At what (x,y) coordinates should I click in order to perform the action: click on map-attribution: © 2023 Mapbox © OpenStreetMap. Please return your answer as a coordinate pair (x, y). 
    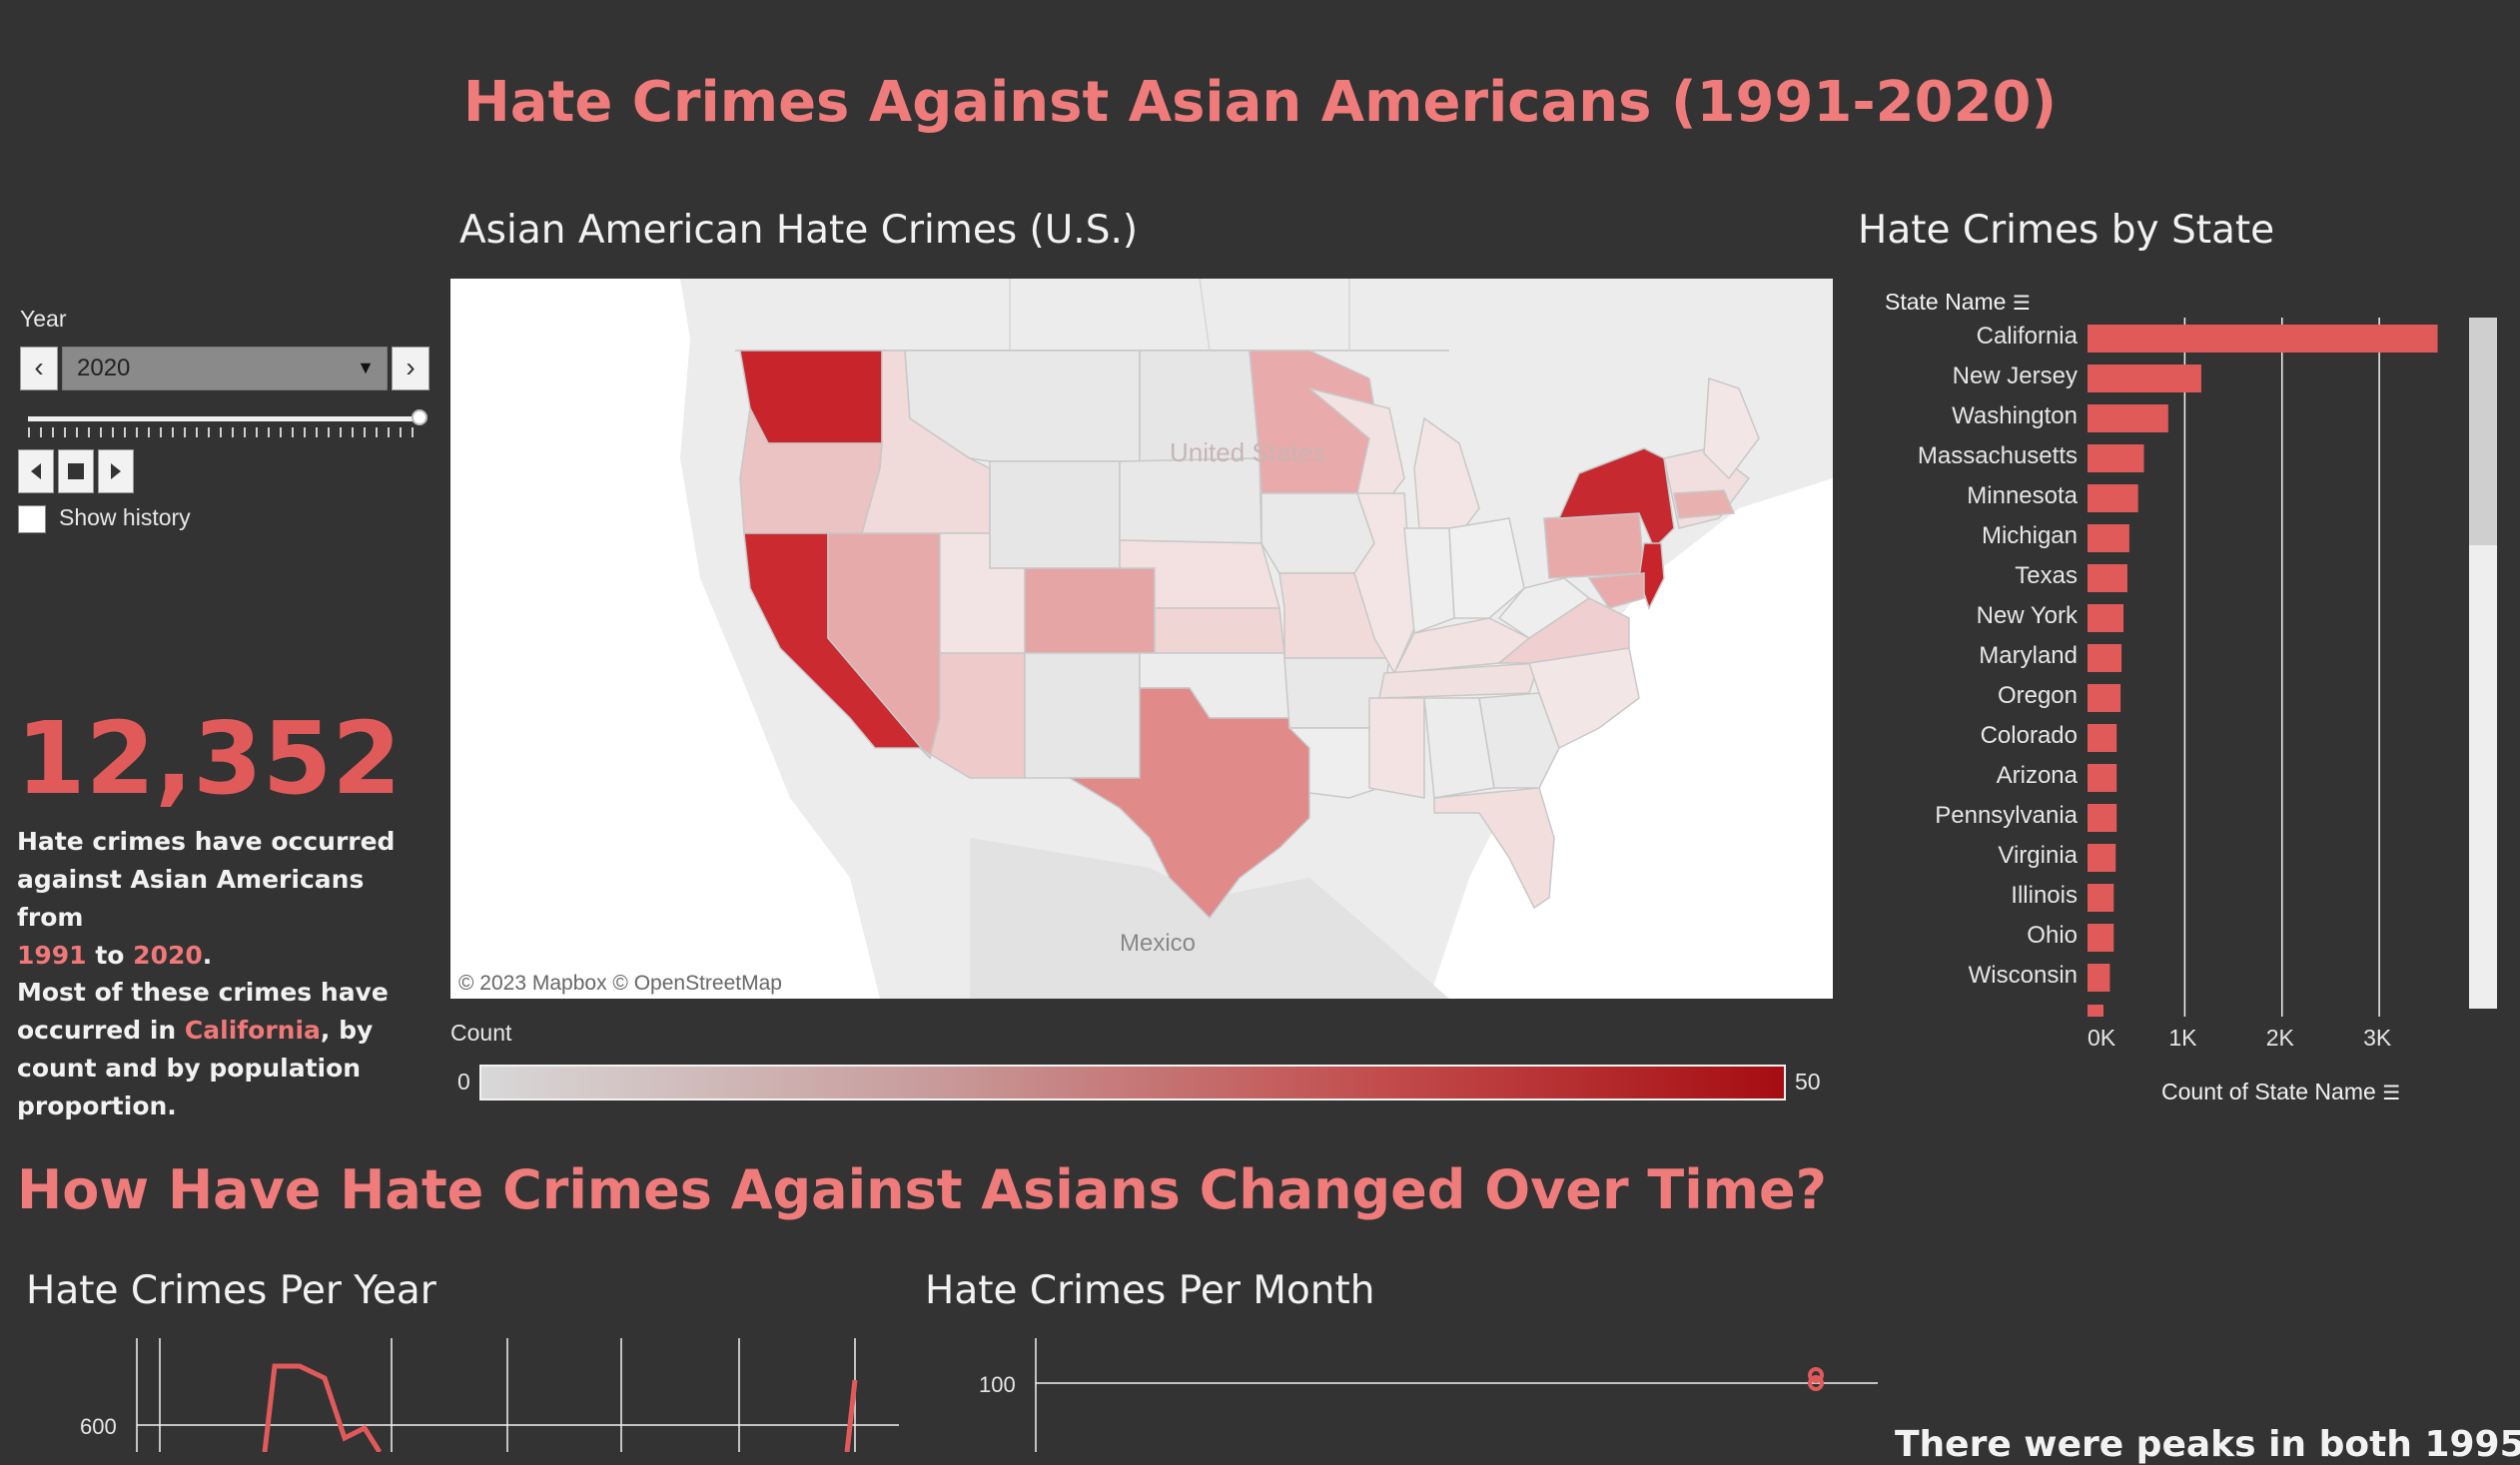
    Looking at the image, I should click on (620, 983).